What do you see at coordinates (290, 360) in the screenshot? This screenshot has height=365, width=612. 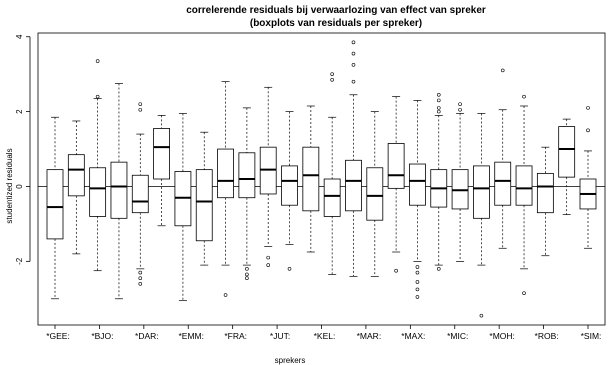 I see `x-axis-title: sprekers` at bounding box center [290, 360].